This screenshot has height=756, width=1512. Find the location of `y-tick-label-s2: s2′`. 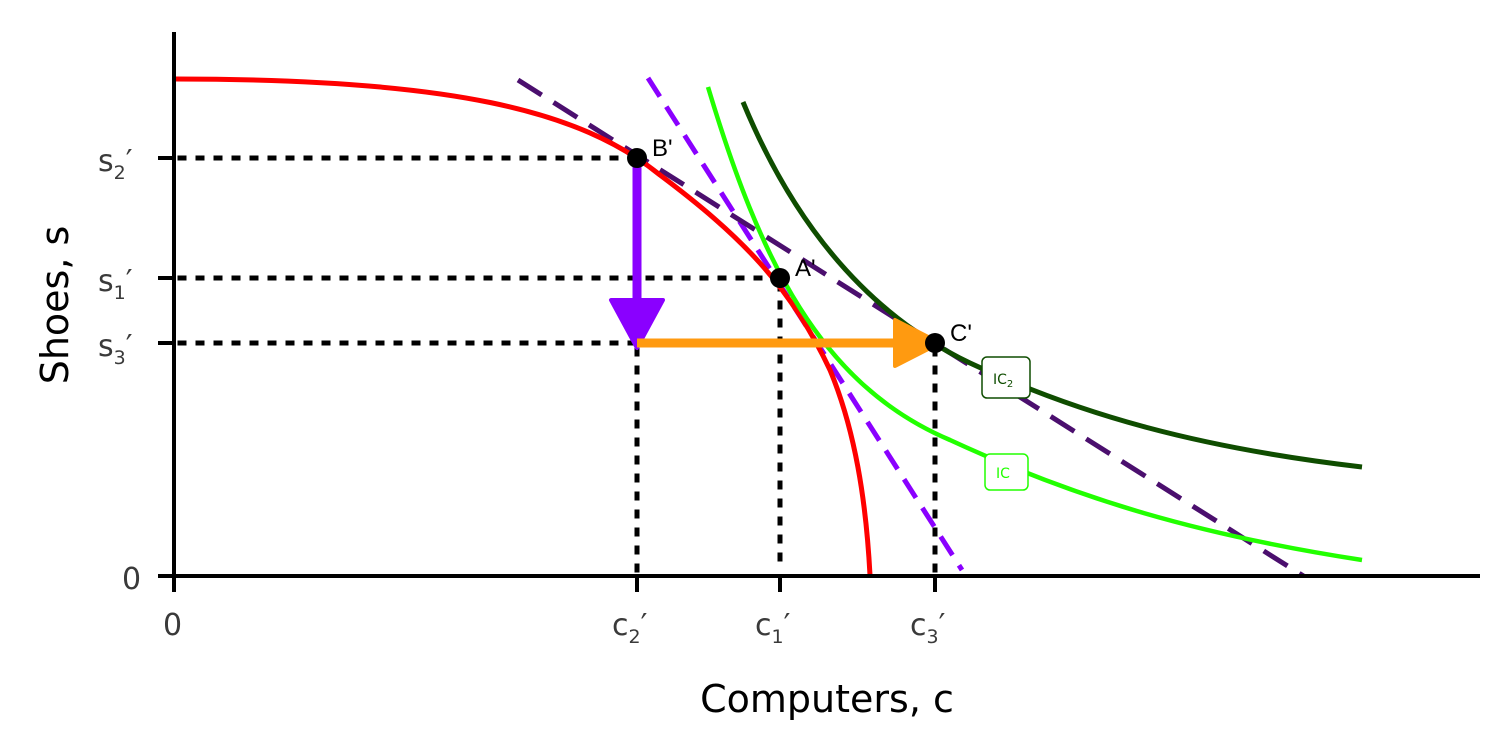

y-tick-label-s2: s2′ is located at coordinates (115, 164).